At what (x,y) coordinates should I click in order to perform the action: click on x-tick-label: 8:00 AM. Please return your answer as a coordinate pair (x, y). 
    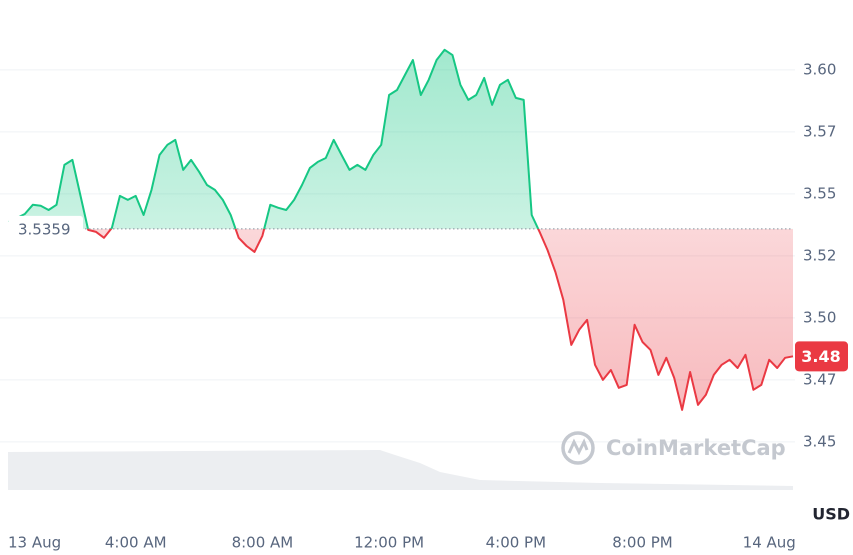
    Looking at the image, I should click on (263, 543).